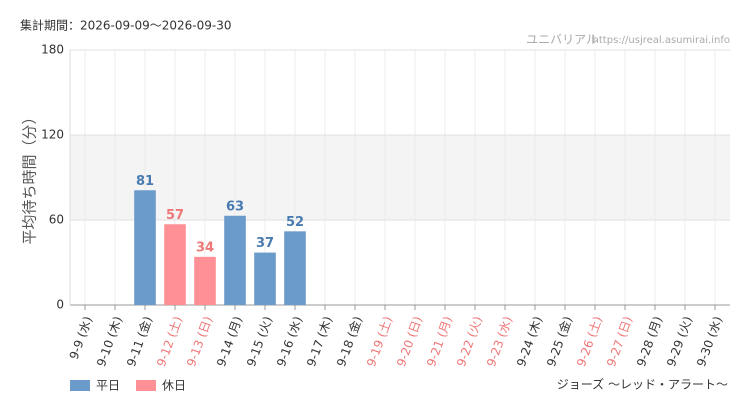  Describe the element at coordinates (409, 341) in the screenshot. I see `x-tick-label: 9-20 (日)` at that location.